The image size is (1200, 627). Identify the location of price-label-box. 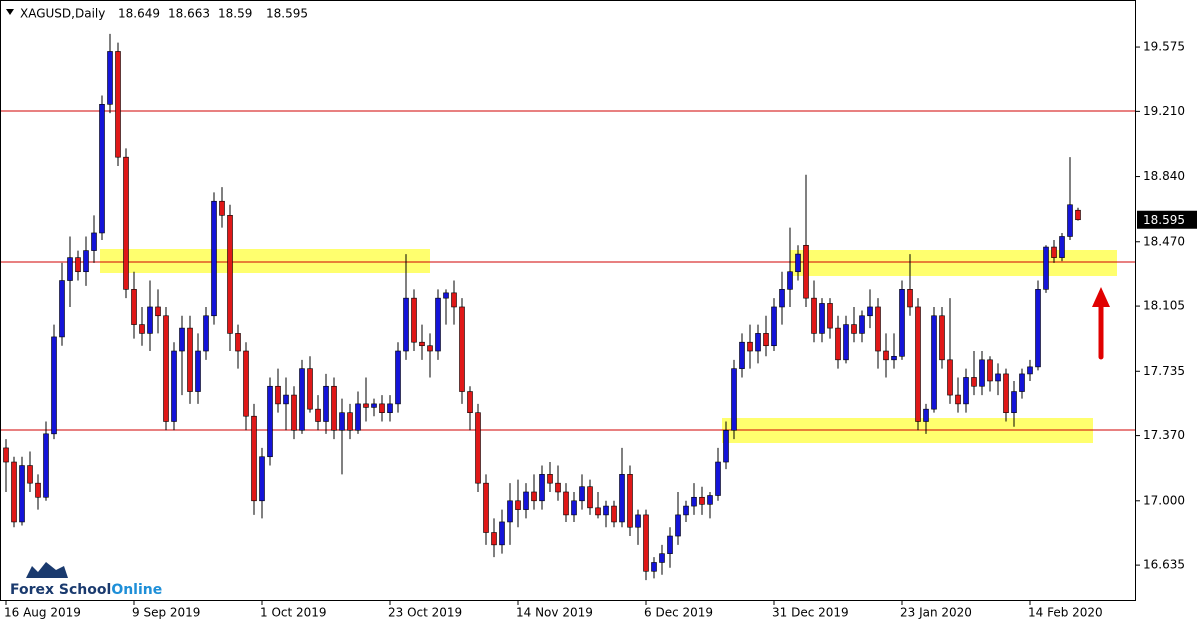
(1167, 219).